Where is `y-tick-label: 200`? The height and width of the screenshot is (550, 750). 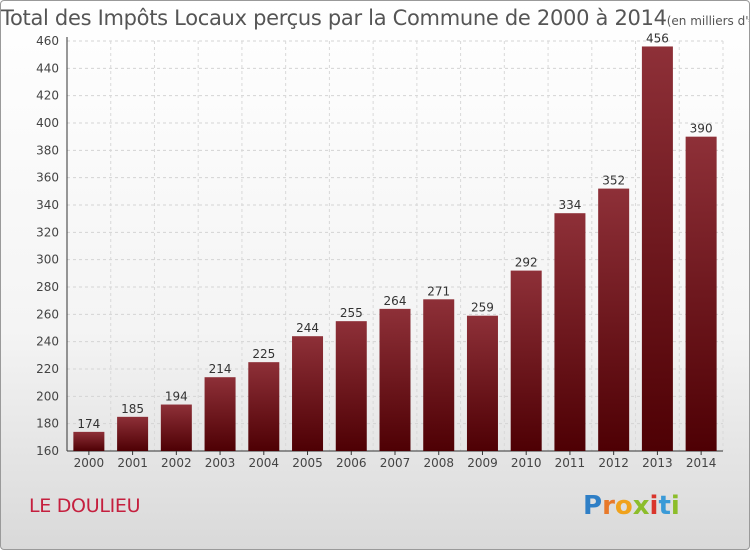
y-tick-label: 200 is located at coordinates (47, 396).